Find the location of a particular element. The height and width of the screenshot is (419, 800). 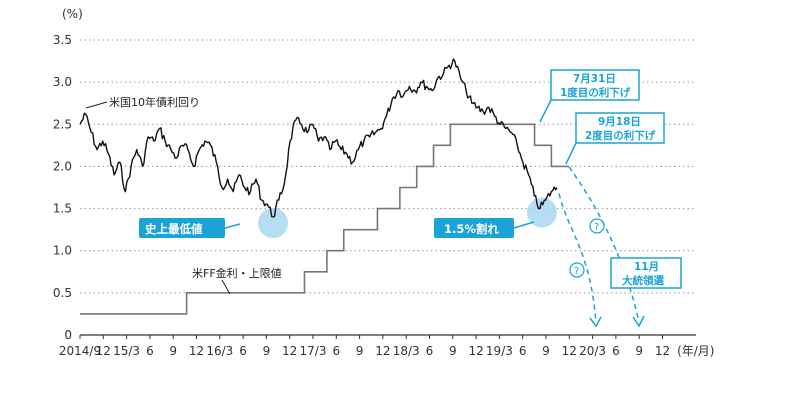

series-label-yield: 米国10年債利回り is located at coordinates (154, 102).